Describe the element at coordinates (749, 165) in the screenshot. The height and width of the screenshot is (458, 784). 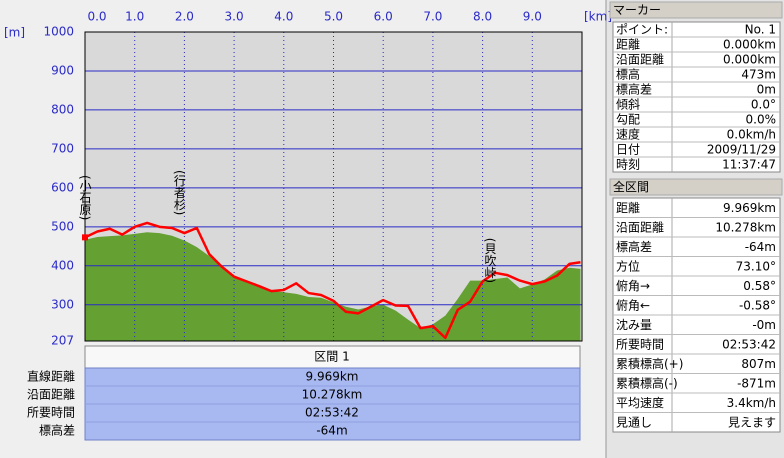
I see `panel-value: 11:37:47` at that location.